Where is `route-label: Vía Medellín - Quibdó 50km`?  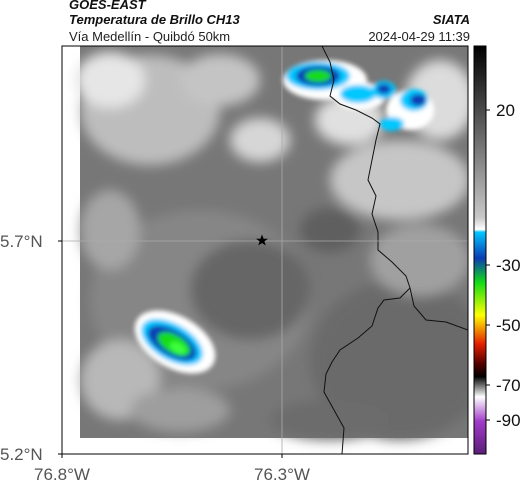
route-label: Vía Medellín - Quibdó 50km is located at coordinates (150, 36).